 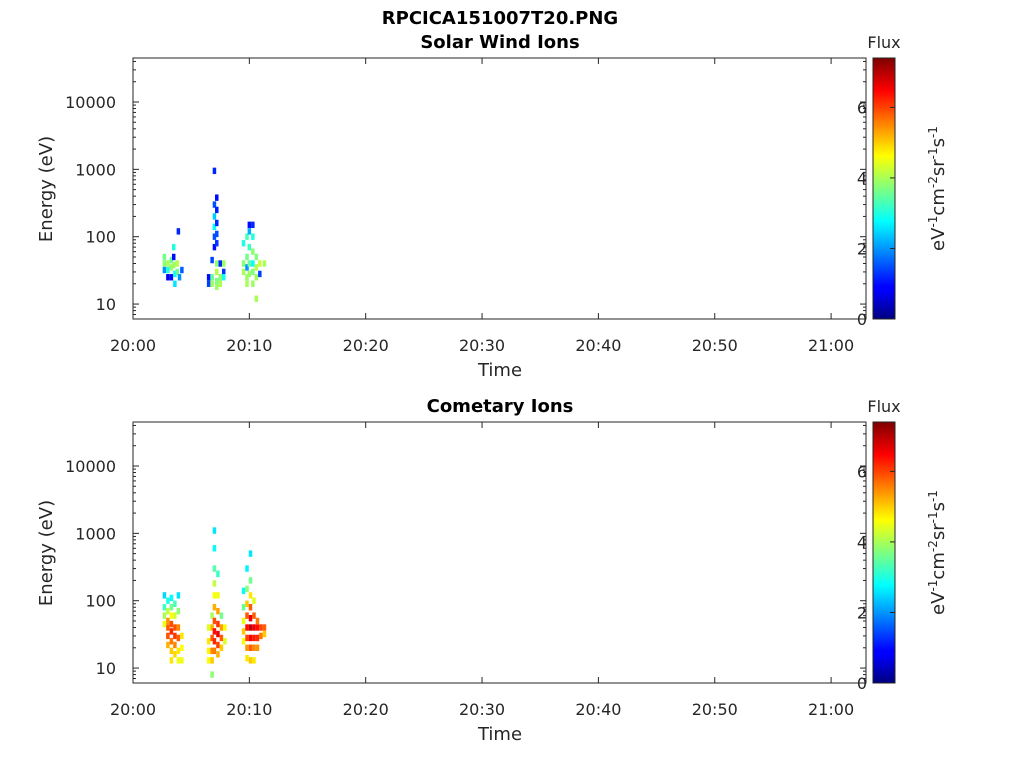 What do you see at coordinates (862, 471) in the screenshot?
I see `colorbar-tick-label: 6` at bounding box center [862, 471].